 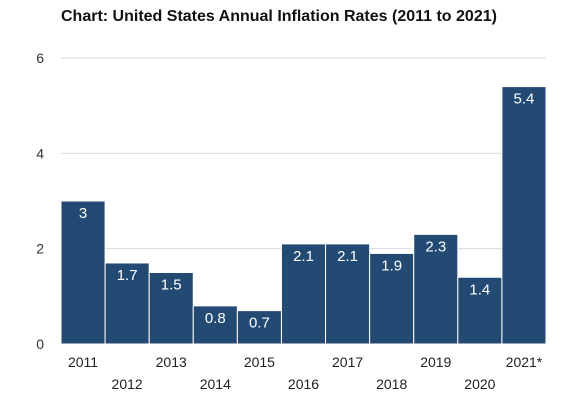 I want to click on data-label: 1.9, so click(x=391, y=265).